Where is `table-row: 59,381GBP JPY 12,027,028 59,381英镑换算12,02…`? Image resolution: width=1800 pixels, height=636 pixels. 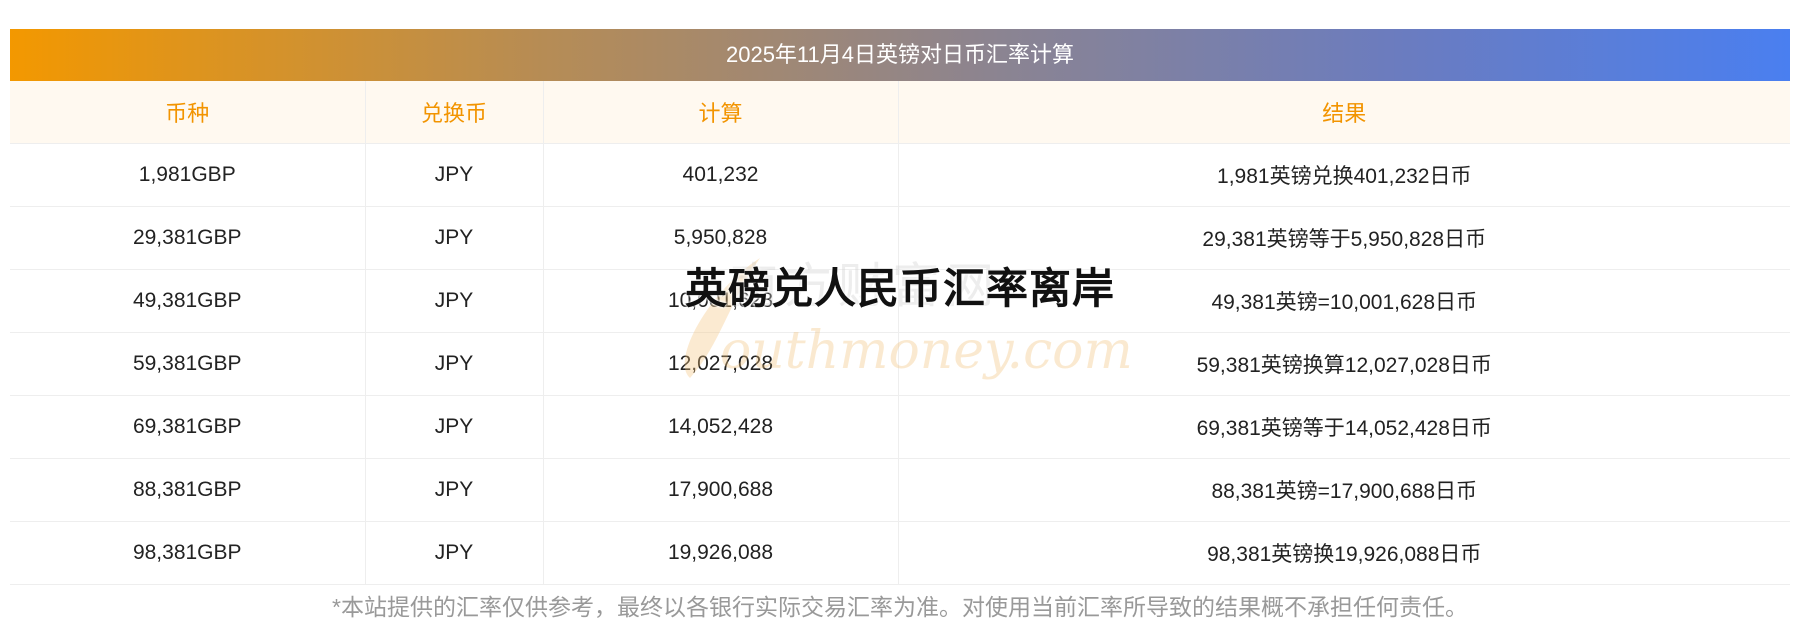 table-row: 59,381GBP JPY 12,027,028 59,381英镑换算12,02… is located at coordinates (900, 364).